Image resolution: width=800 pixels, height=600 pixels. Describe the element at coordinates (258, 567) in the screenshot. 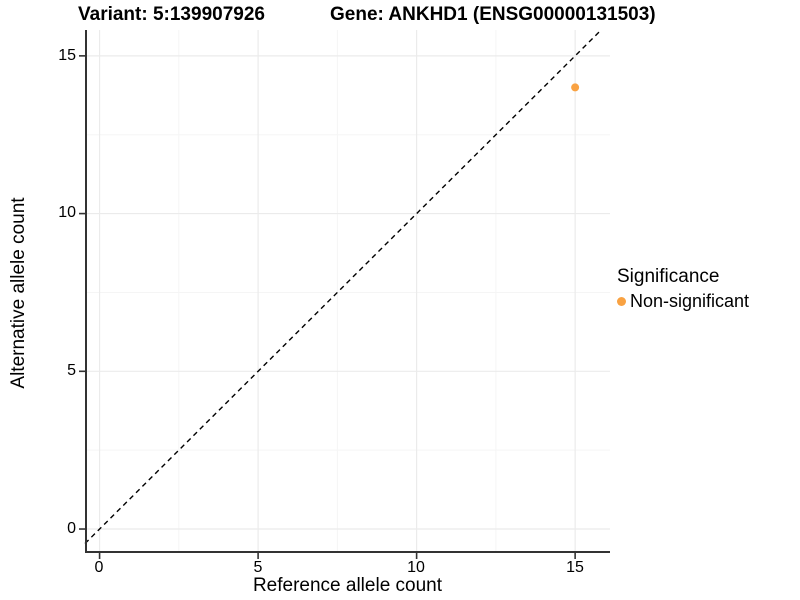

I see `x-tick-label-5: 5` at that location.